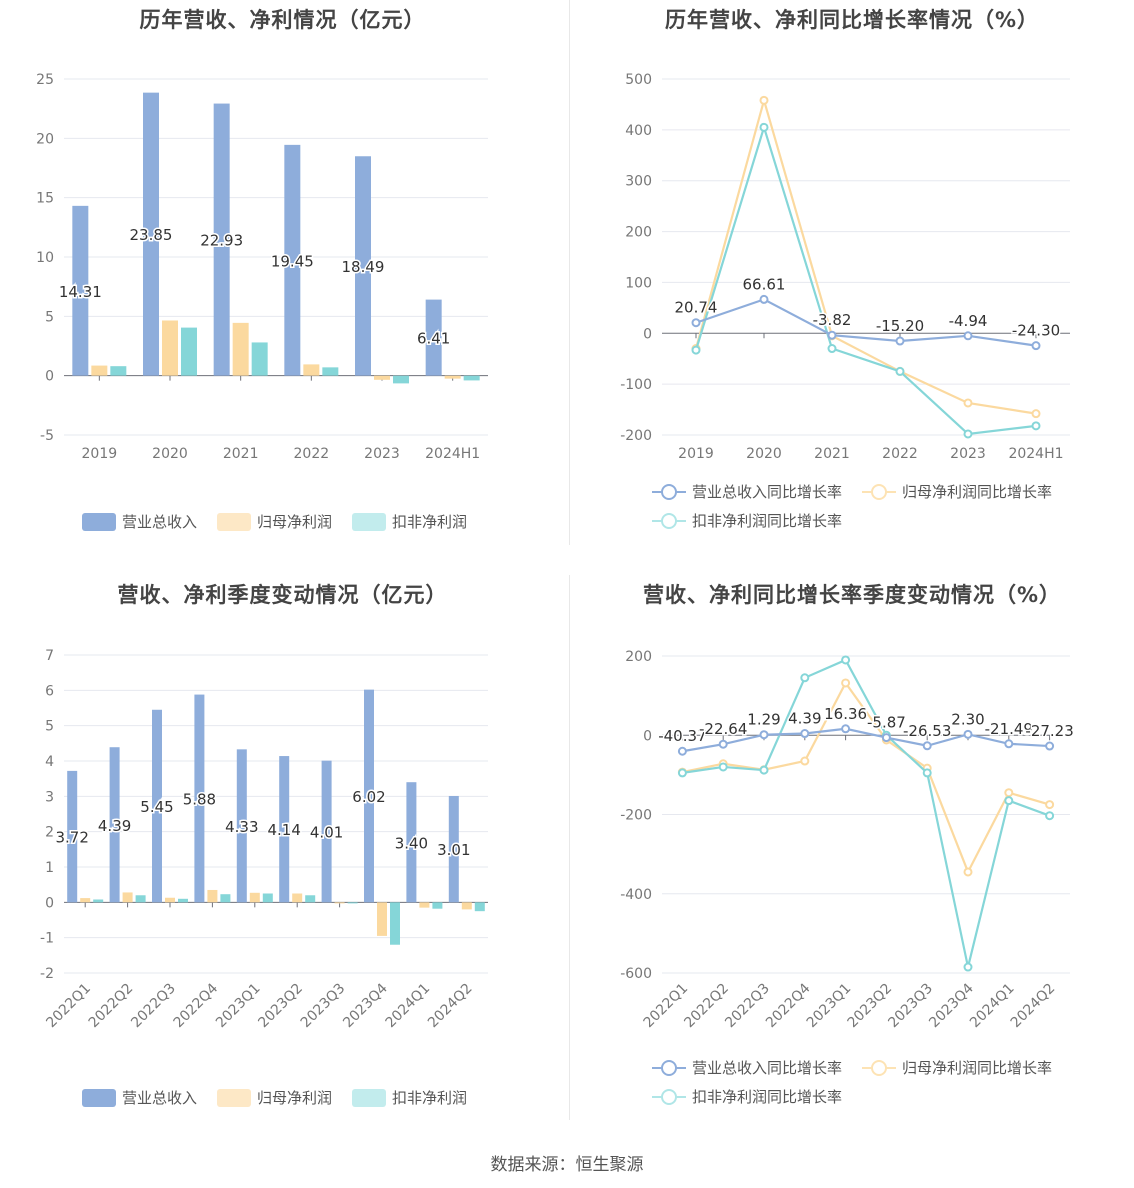  Describe the element at coordinates (450, 1006) in the screenshot. I see `x-tick-label: 2024Q2` at that location.